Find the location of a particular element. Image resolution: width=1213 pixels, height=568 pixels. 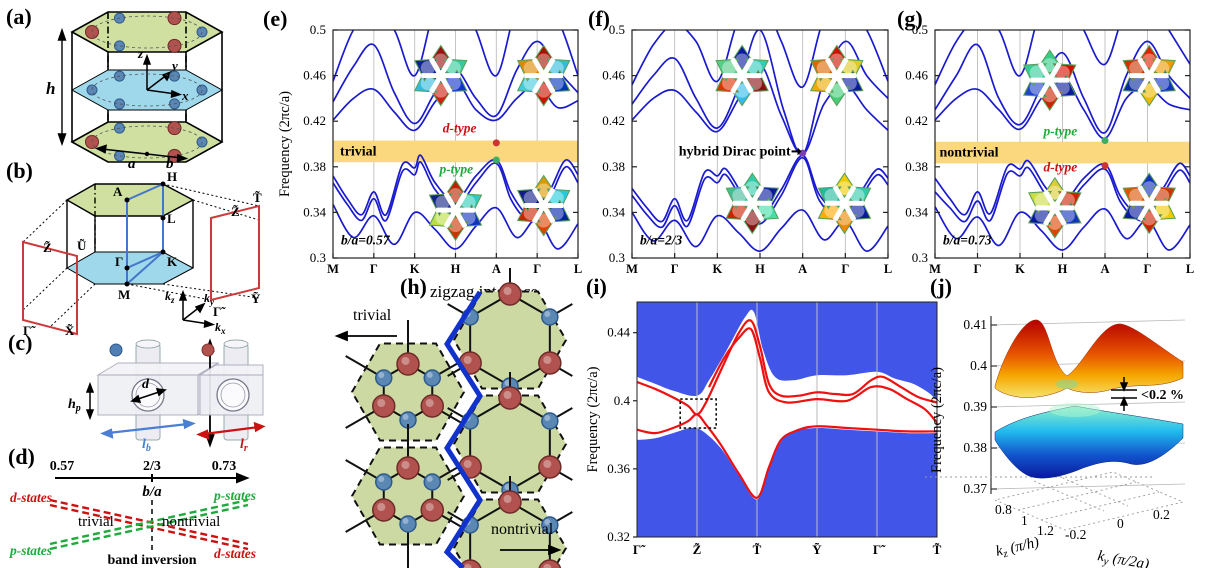

ky-tick-0: 0 is located at coordinates (1120, 523).